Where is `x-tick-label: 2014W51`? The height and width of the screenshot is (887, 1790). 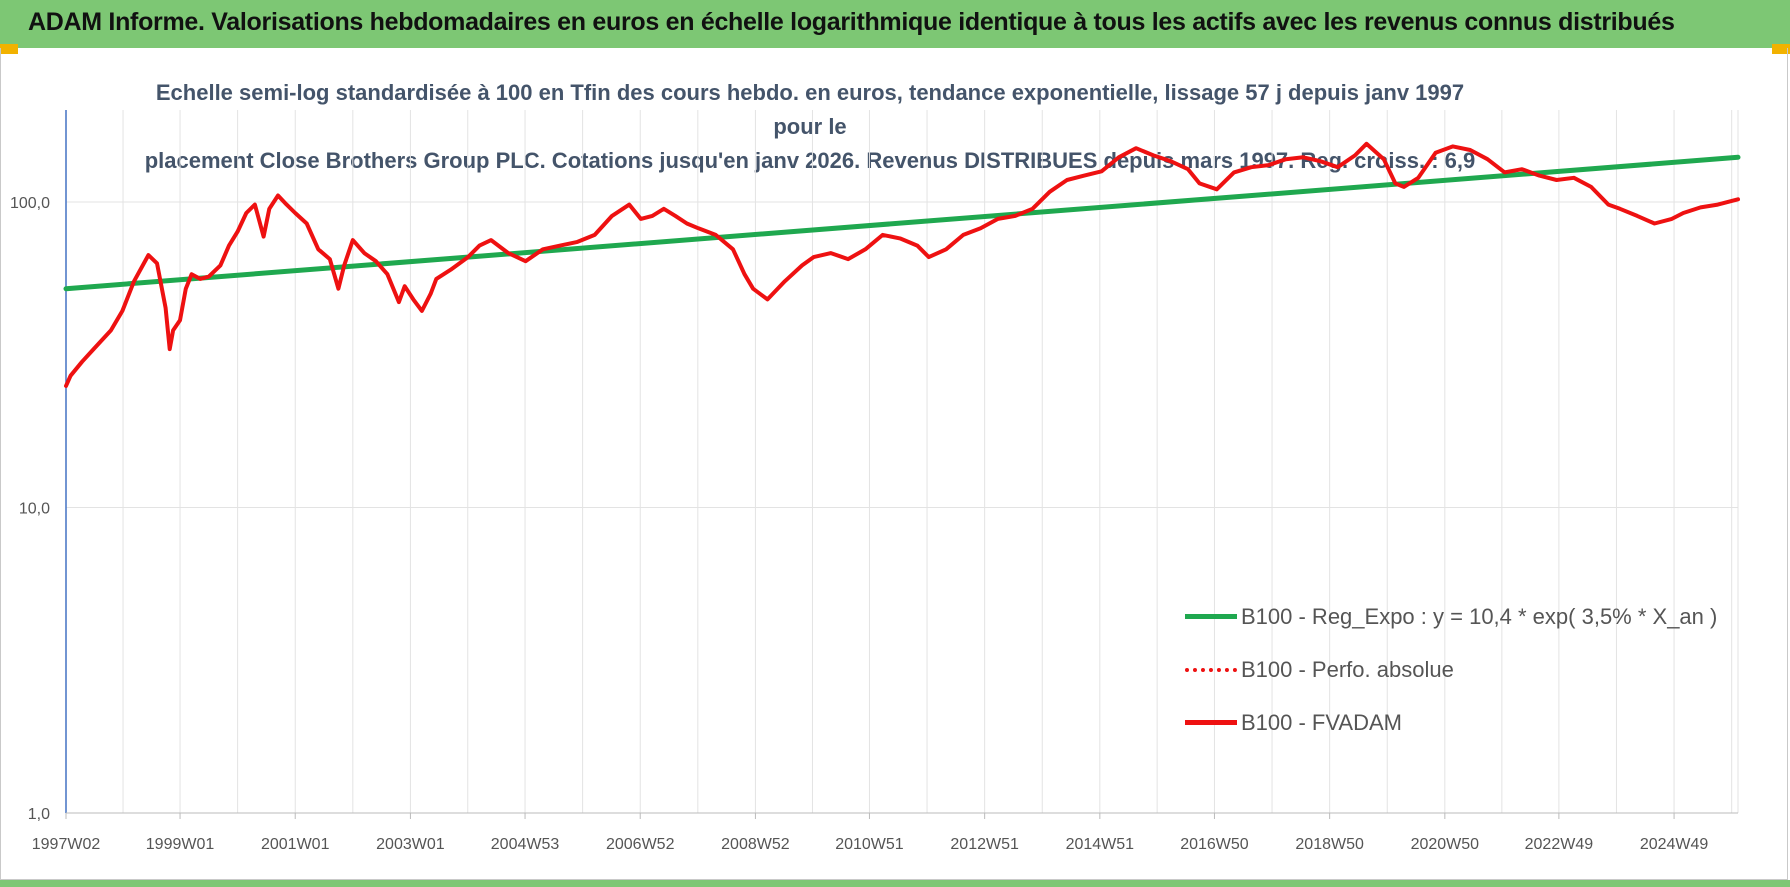 x-tick-label: 2014W51 is located at coordinates (1100, 844).